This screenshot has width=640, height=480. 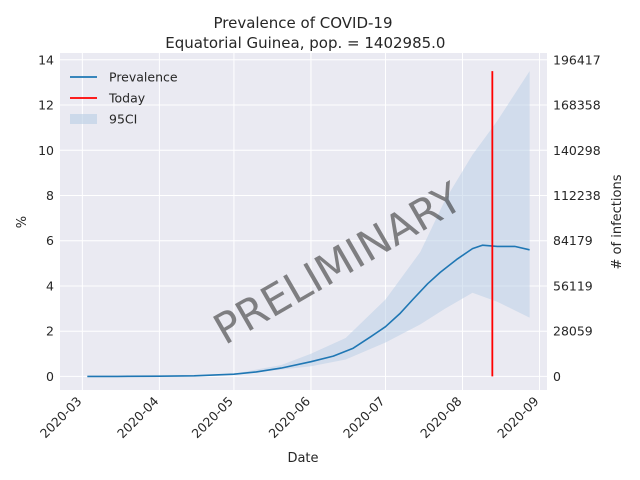 What do you see at coordinates (123, 119) in the screenshot?
I see `legend-label: 95CI` at bounding box center [123, 119].